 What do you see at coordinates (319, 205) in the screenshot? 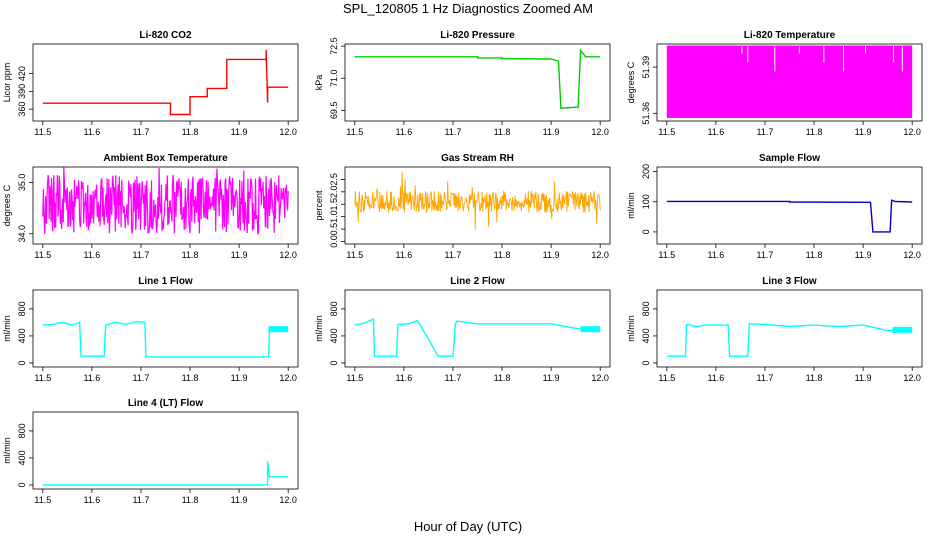
I see `panel-y-axis-label: percent` at bounding box center [319, 205].